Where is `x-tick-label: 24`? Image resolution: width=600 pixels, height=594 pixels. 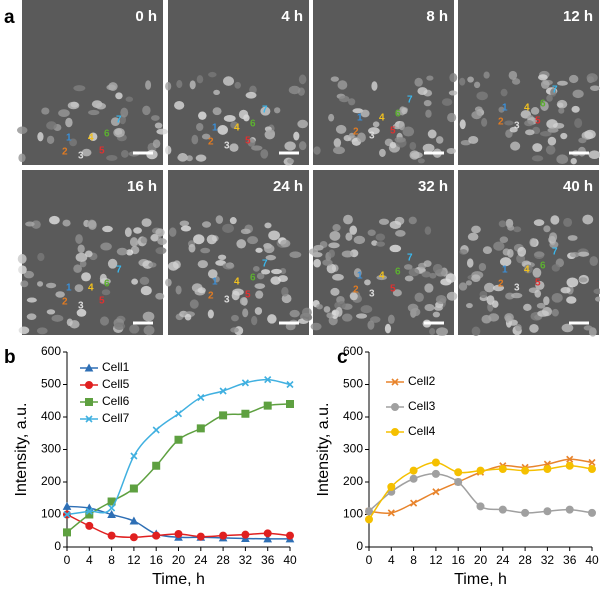
x-tick-label: 24 is located at coordinates (201, 560).